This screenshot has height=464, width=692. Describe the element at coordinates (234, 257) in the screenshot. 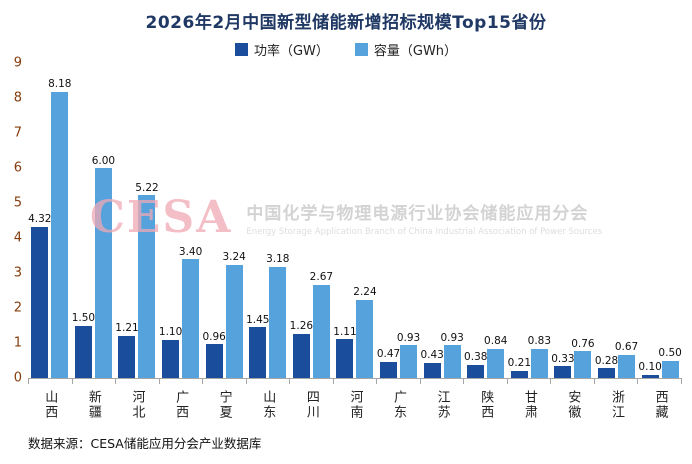

I see `bar-value-label: 3.24` at that location.